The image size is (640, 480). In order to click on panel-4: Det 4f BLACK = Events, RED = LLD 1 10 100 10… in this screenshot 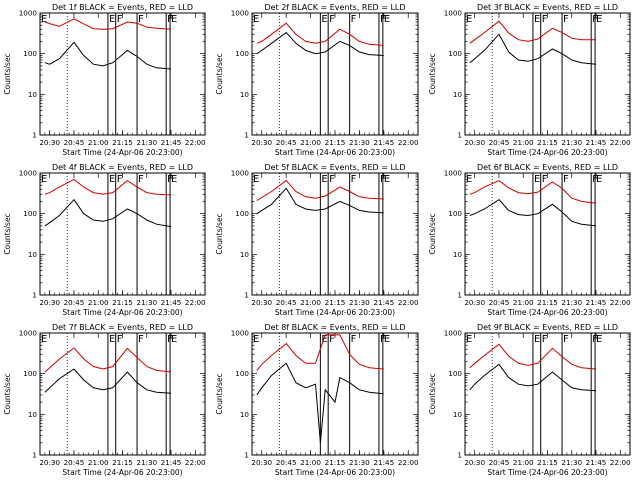, I will do `click(104, 240)`.